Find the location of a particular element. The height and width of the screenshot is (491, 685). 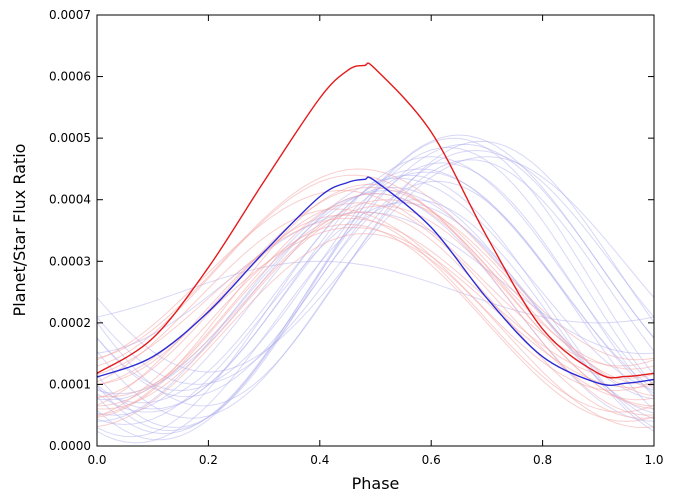

y-tick-label: 0.0000 is located at coordinates (70, 446).